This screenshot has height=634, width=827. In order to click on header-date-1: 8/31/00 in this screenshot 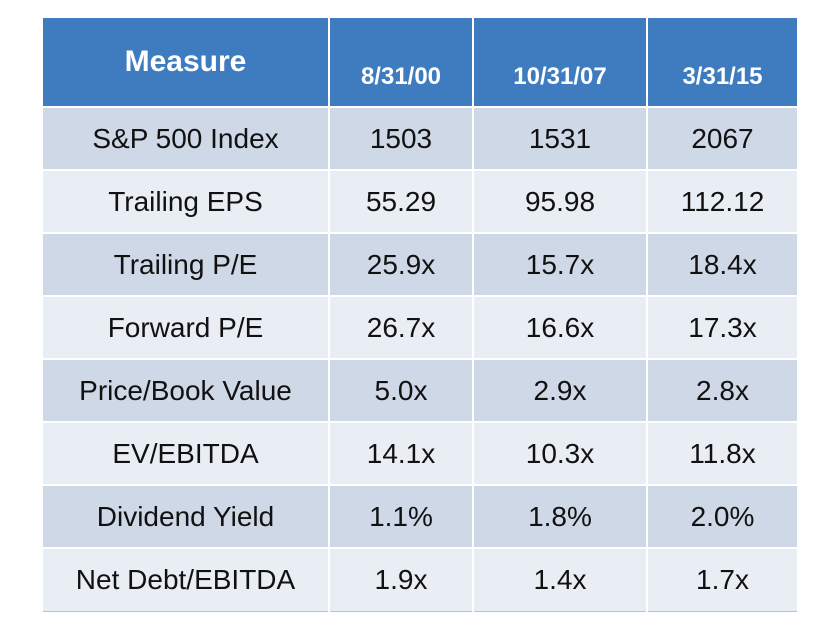, I will do `click(401, 62)`.